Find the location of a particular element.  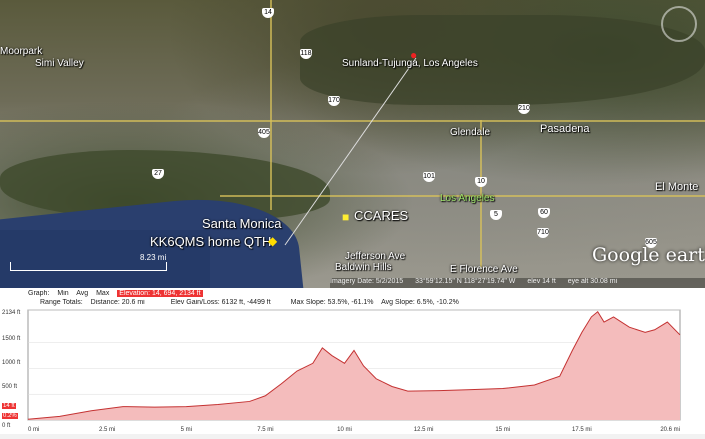

x-tick-label: 12.5 mi is located at coordinates (424, 430).